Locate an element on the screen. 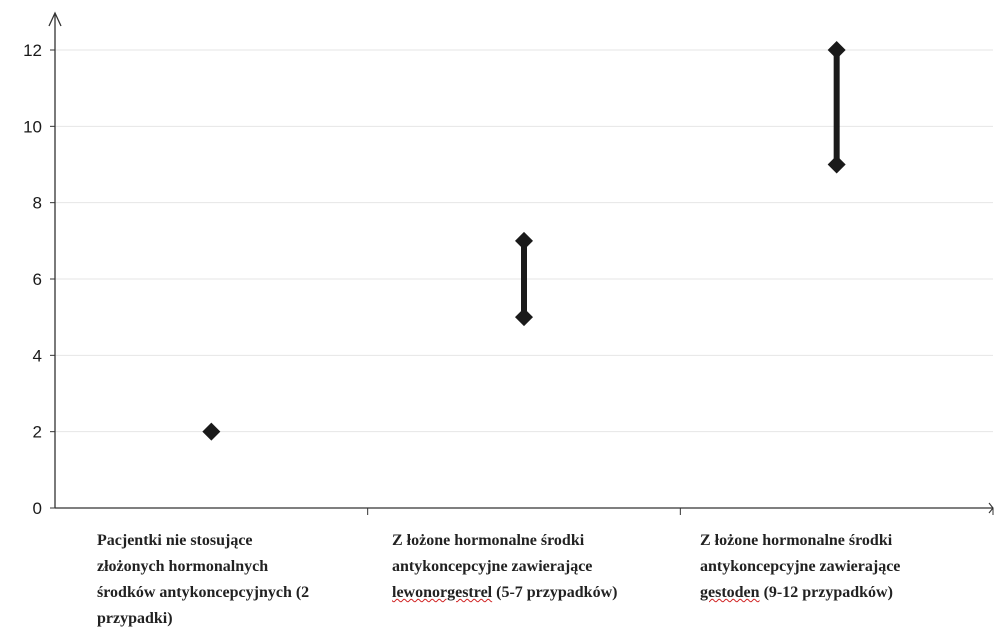 Image resolution: width=995 pixels, height=632 pixels. category-label-line: Pacjentki nie stosujące is located at coordinates (175, 540).